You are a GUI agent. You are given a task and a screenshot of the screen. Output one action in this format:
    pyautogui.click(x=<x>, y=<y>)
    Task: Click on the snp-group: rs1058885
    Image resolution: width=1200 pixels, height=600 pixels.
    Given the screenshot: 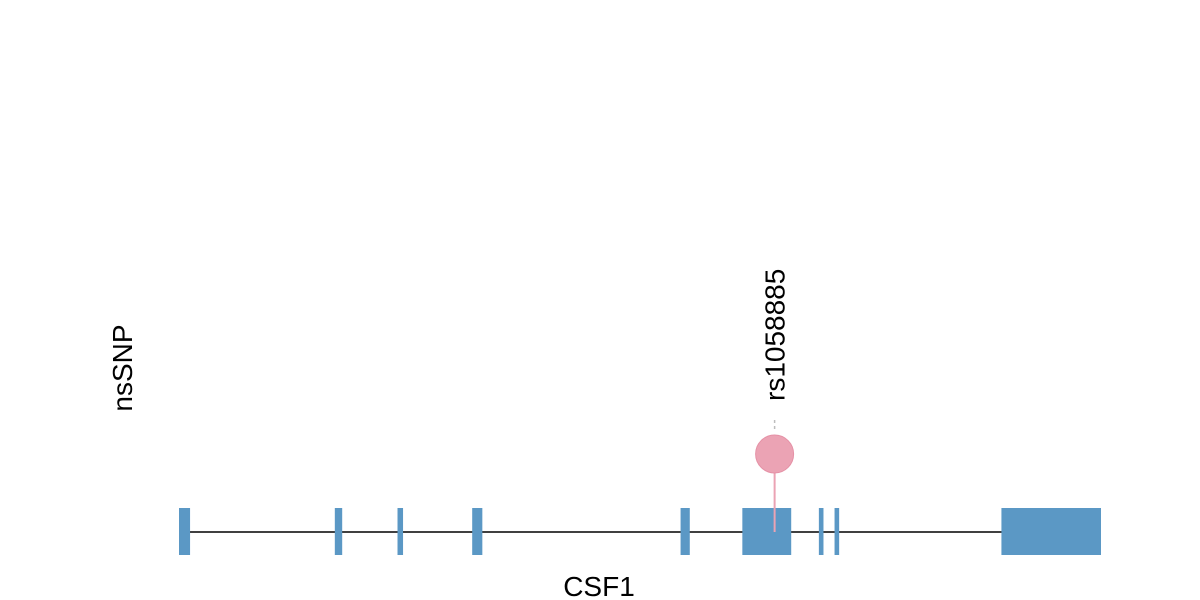 What is the action you would take?
    pyautogui.click(x=775, y=400)
    